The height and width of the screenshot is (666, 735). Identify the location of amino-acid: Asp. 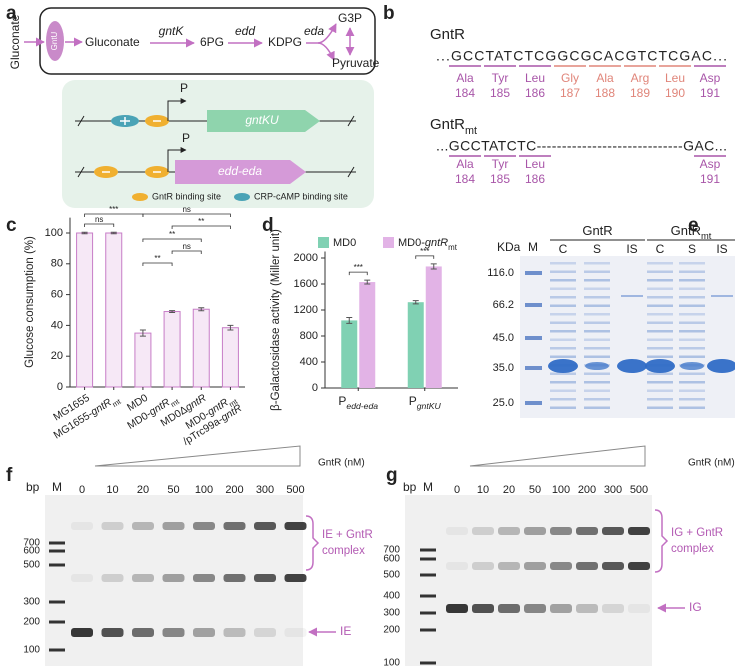
(710, 78).